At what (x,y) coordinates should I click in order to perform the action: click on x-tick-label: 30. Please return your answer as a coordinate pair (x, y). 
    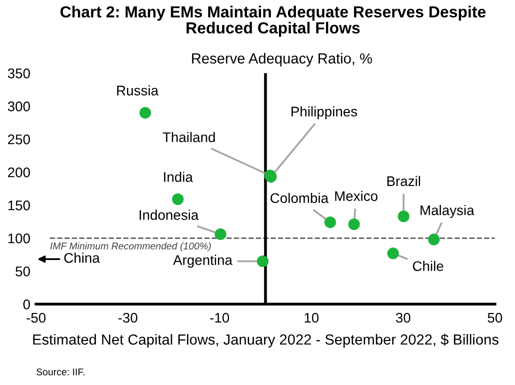
    Looking at the image, I should click on (403, 317).